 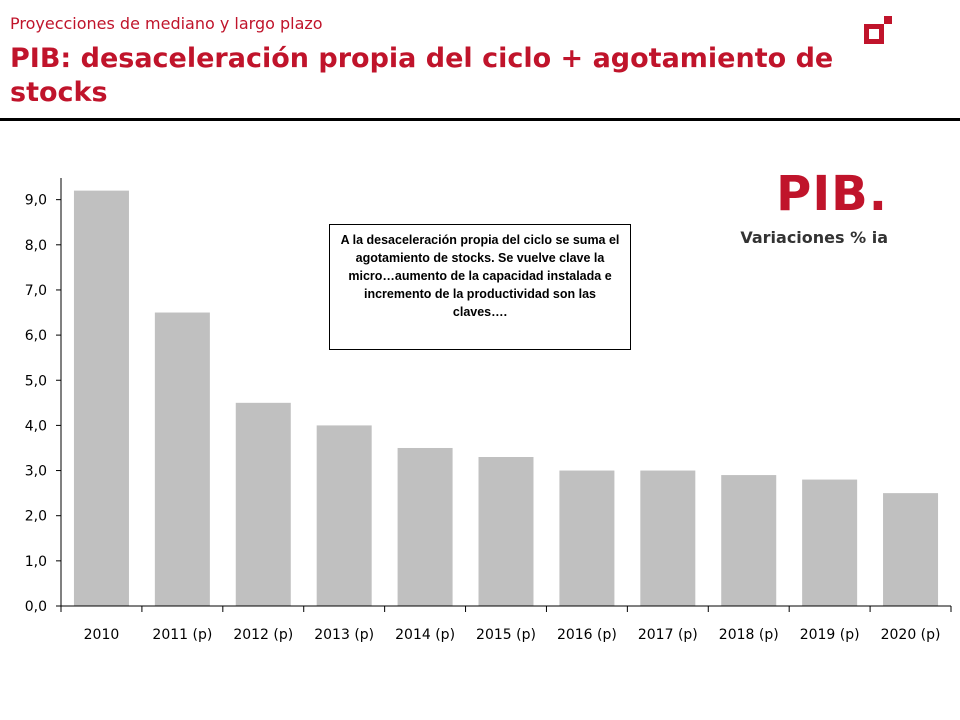 I want to click on y-tick-label: 9,0, so click(x=36, y=201).